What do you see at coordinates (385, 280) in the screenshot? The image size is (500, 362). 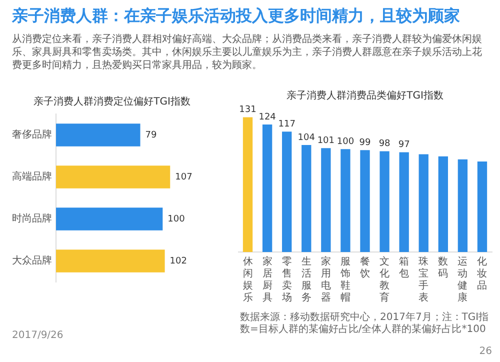 I see `x-tick-label: 文化教育` at bounding box center [385, 280].